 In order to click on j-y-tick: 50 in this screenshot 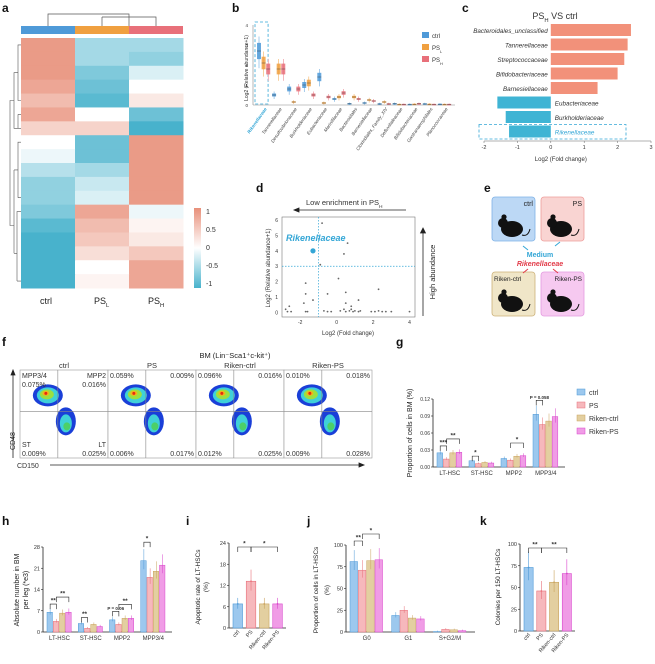, I will do `click(340, 590)`.